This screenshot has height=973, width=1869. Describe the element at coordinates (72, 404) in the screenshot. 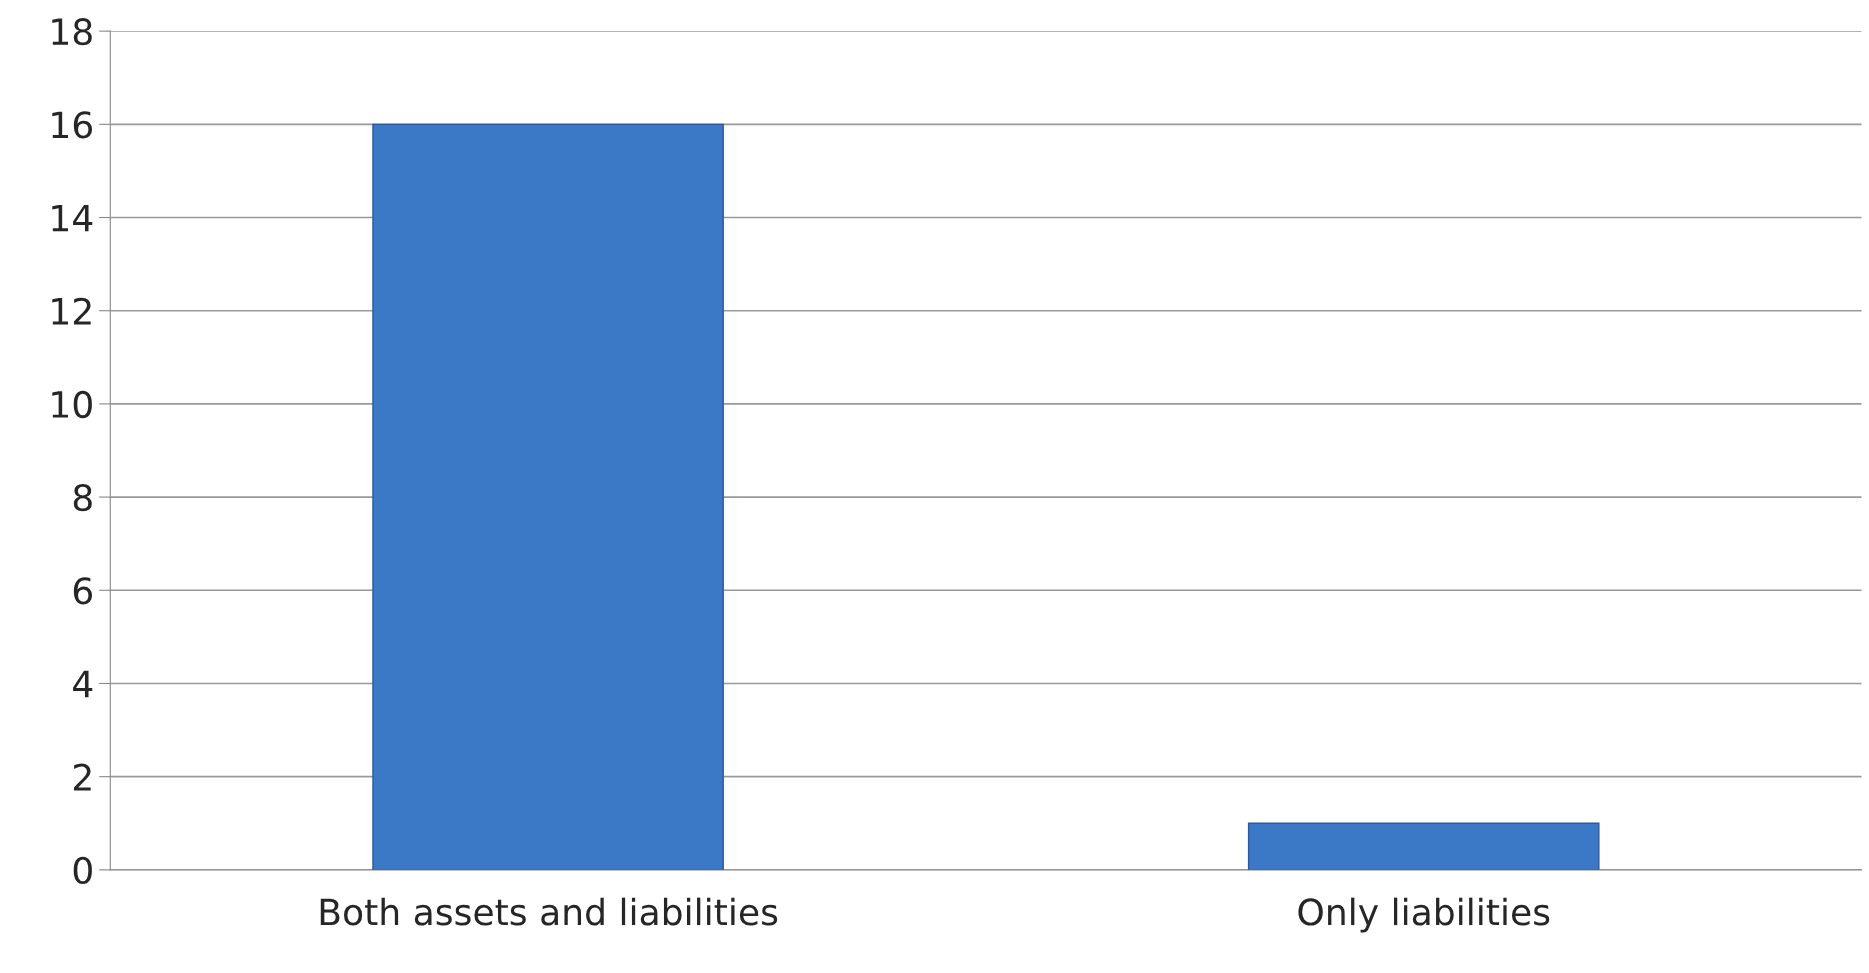

I see `y-tick-label: 10` at that location.